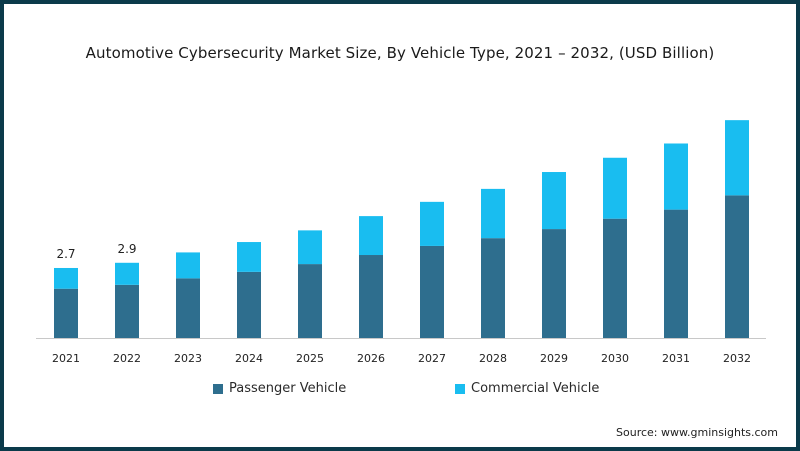 The image size is (800, 451). I want to click on x-tick-label: 2028, so click(493, 358).